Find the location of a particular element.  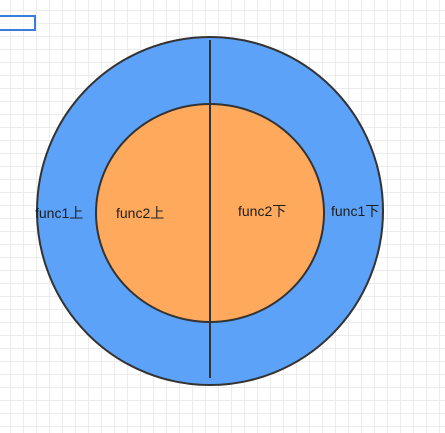

label-outer-right: func1下 is located at coordinates (355, 211).